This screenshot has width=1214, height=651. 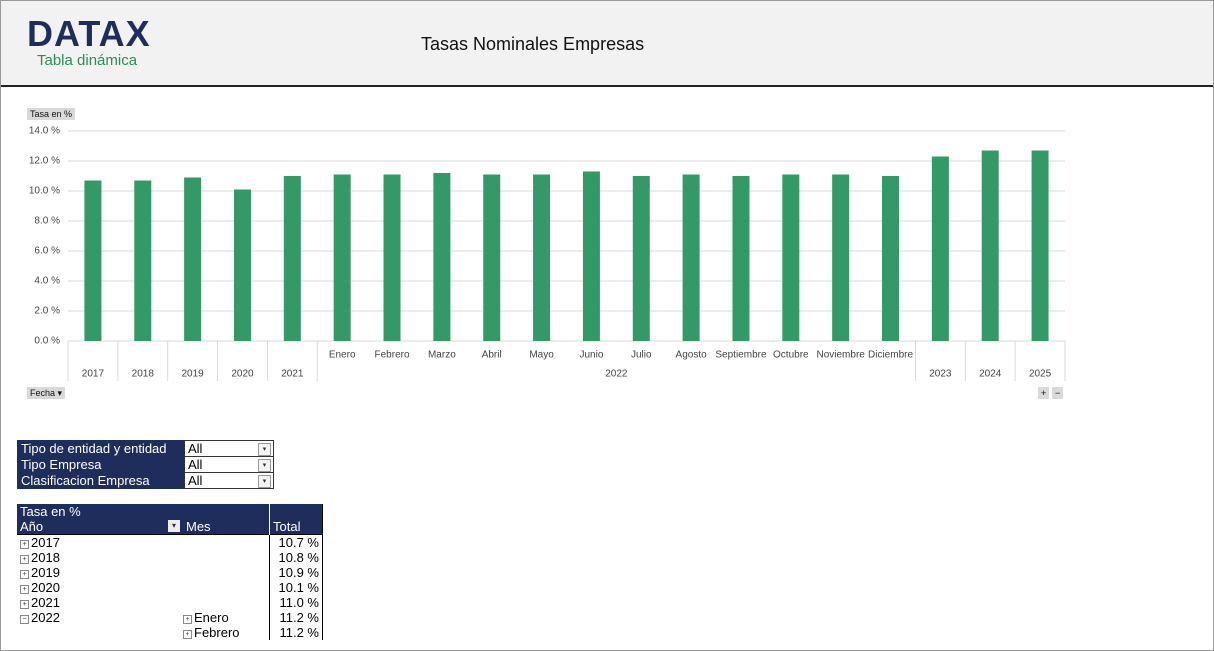 I want to click on pivot-cell-text: 10.8 %, so click(x=298, y=557).